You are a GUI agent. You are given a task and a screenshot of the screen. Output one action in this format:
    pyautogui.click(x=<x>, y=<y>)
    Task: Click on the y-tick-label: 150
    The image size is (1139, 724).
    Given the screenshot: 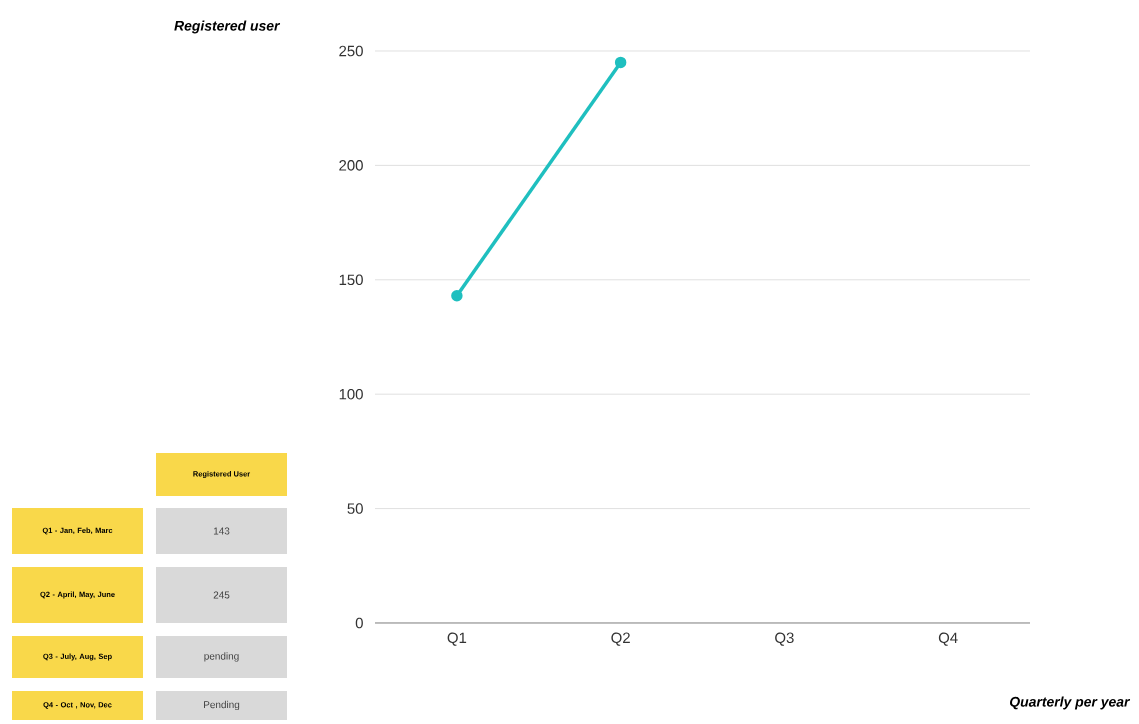 What is the action you would take?
    pyautogui.click(x=351, y=280)
    